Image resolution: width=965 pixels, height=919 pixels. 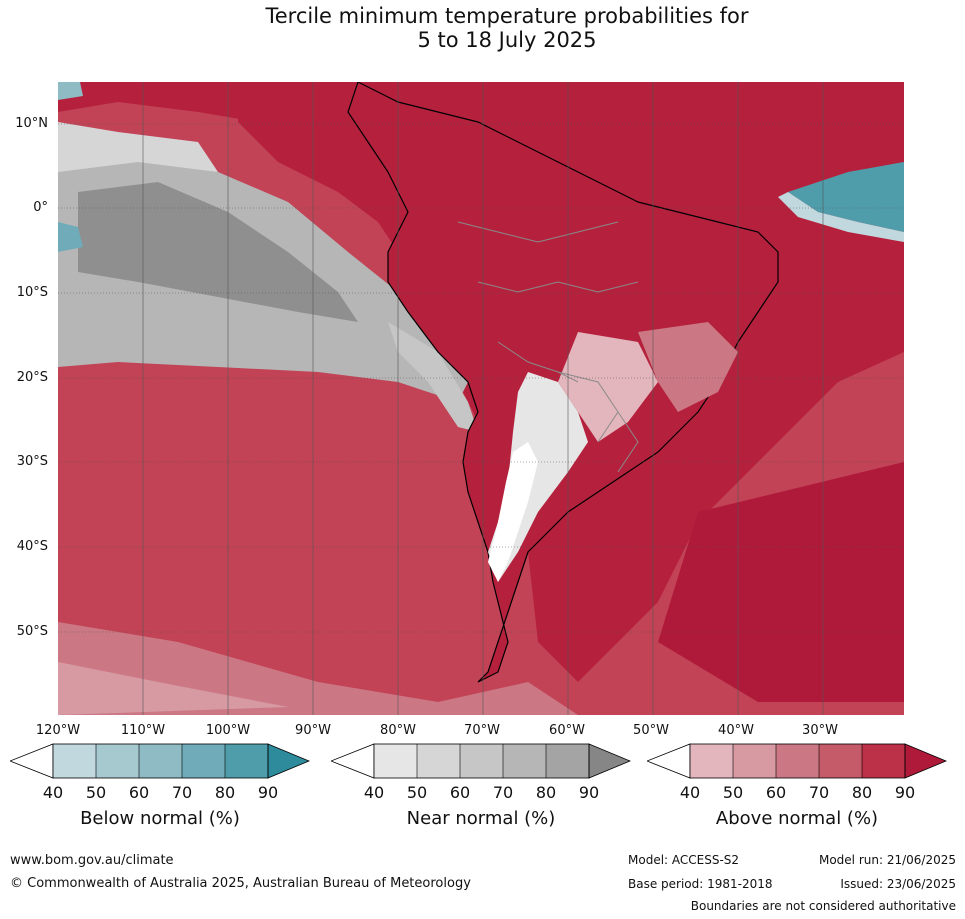 What do you see at coordinates (417, 792) in the screenshot?
I see `near-tick-50: 50` at bounding box center [417, 792].